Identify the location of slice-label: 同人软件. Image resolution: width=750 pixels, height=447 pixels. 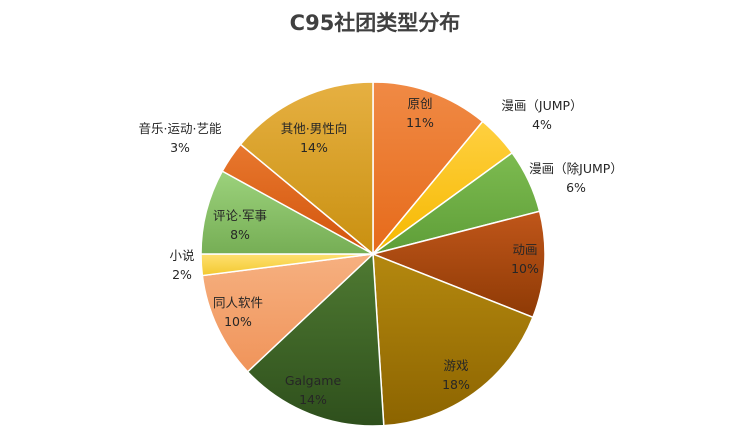
(238, 302).